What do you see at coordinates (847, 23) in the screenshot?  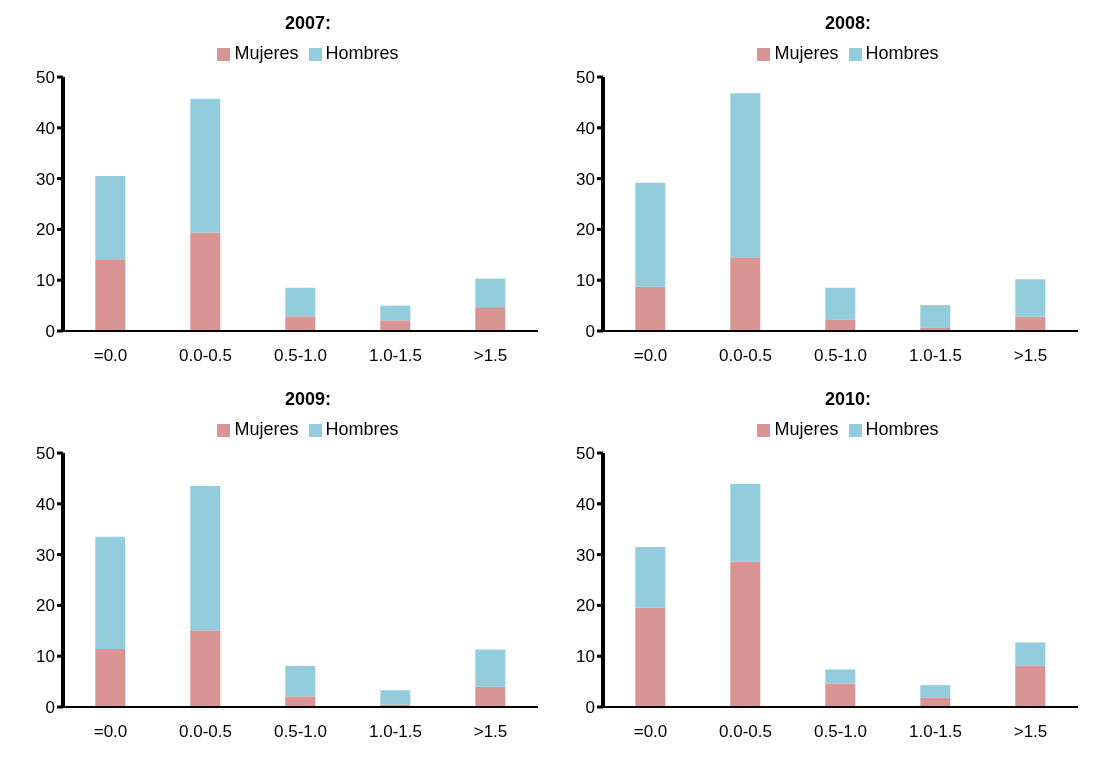 I see `chart-title: 2008:` at bounding box center [847, 23].